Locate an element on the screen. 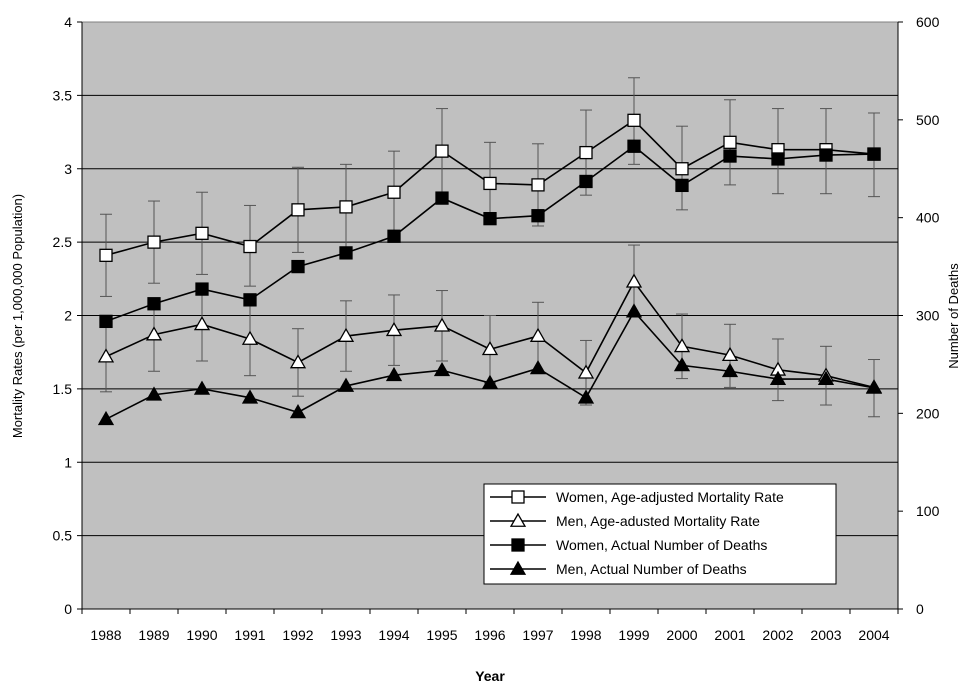 The image size is (965, 684). legend-label: Men, Actual Number of Deaths is located at coordinates (651, 569).